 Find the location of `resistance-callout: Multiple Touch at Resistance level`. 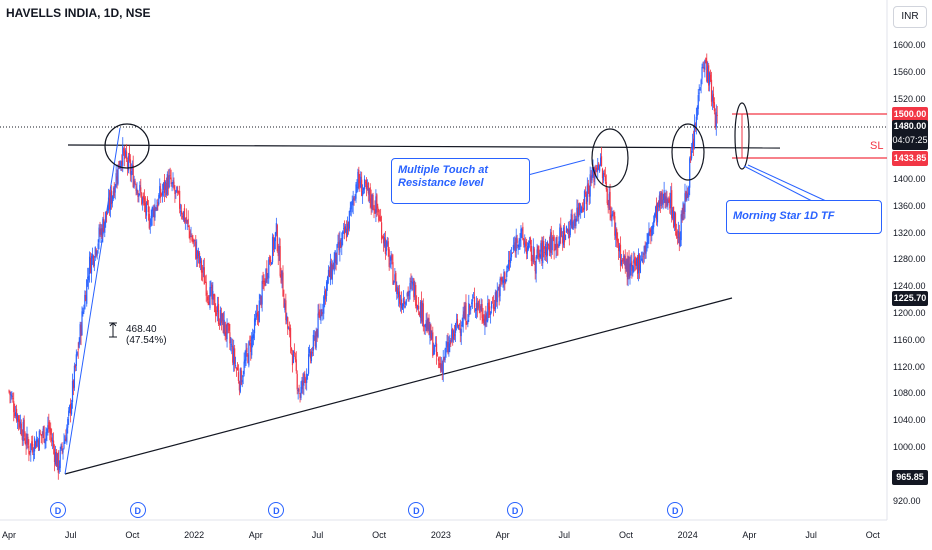

resistance-callout: Multiple Touch at Resistance level is located at coordinates (460, 181).